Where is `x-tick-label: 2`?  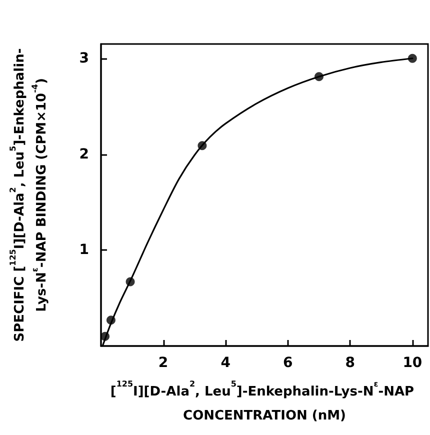 x-tick-label: 2 is located at coordinates (163, 363).